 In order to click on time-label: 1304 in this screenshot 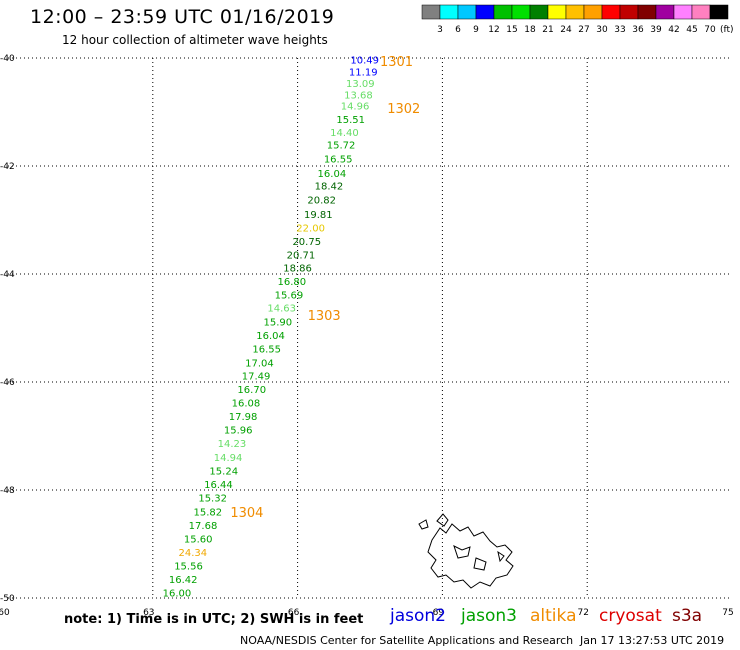, I will do `click(246, 513)`.